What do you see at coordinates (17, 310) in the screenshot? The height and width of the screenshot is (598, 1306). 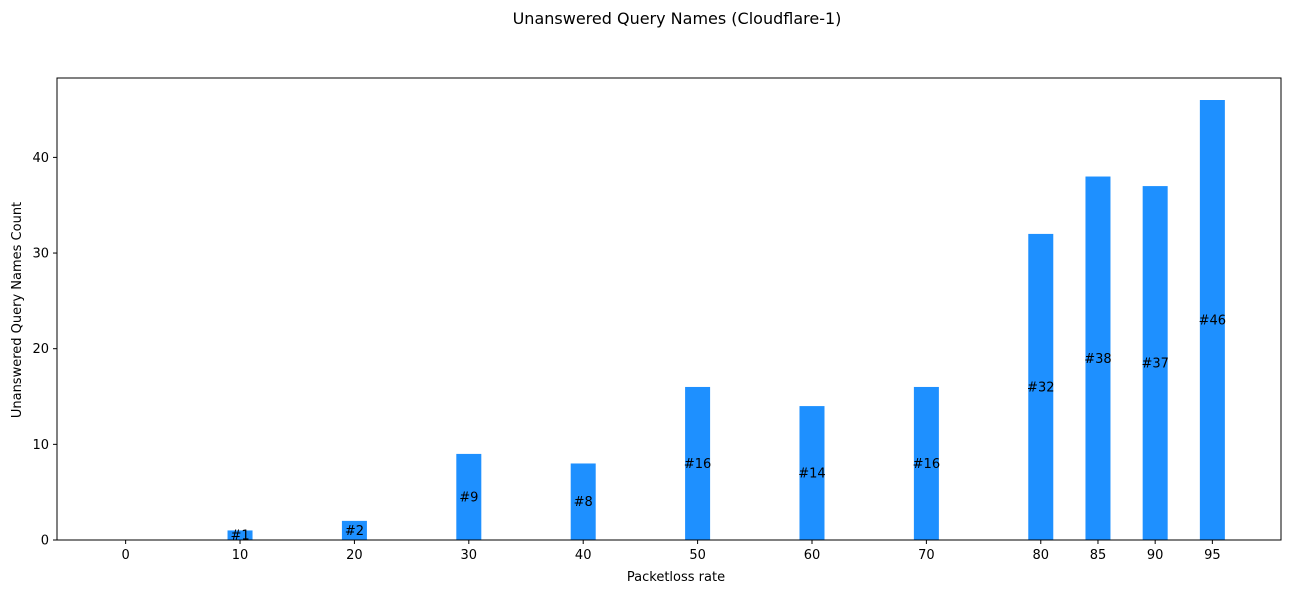 I see `y-axis-label: Unanswered Query Names Count` at bounding box center [17, 310].